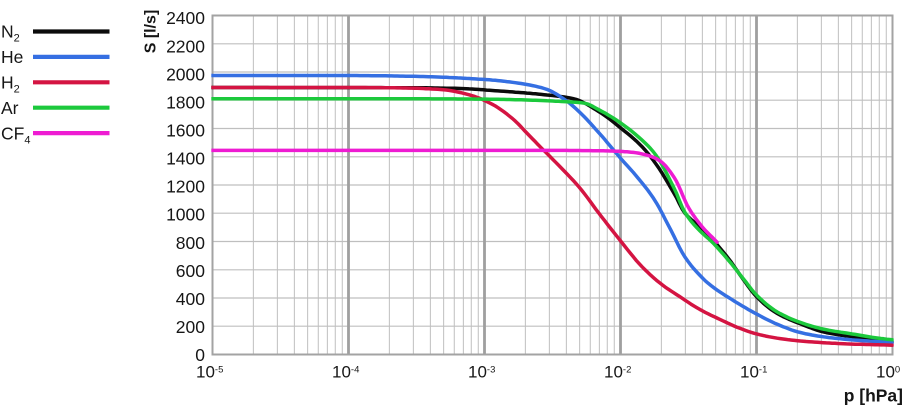 The height and width of the screenshot is (414, 905). What do you see at coordinates (190, 271) in the screenshot?
I see `svg-text: 600` at bounding box center [190, 271].